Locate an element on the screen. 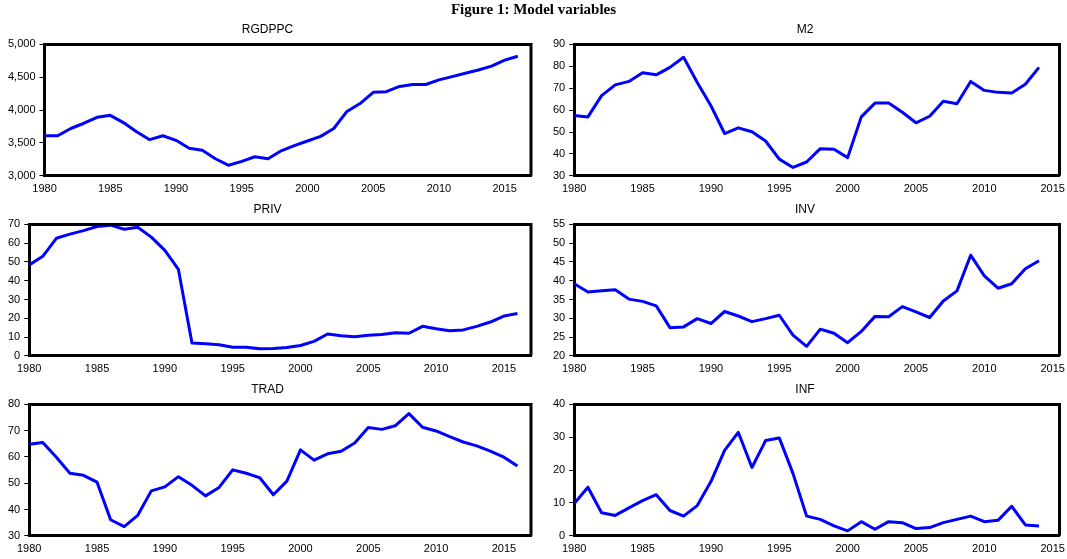 The image size is (1067, 559). y-tick-label: 3,500 is located at coordinates (22, 141).